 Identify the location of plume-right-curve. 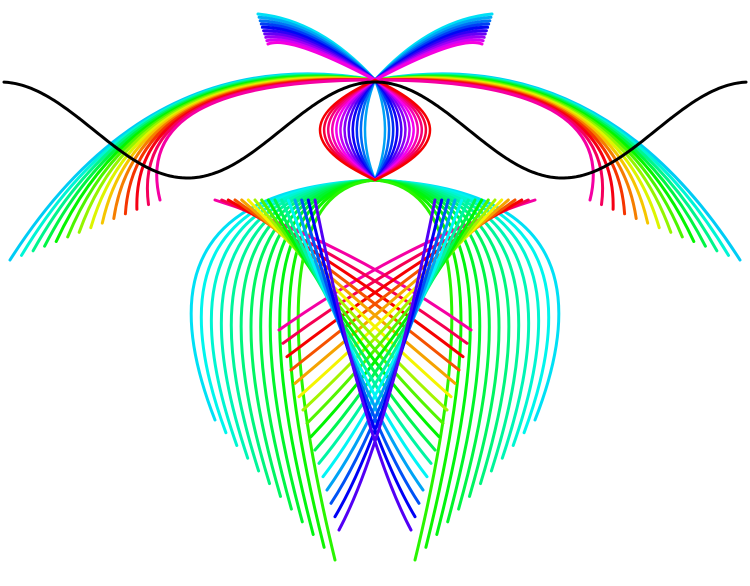
(428, 61).